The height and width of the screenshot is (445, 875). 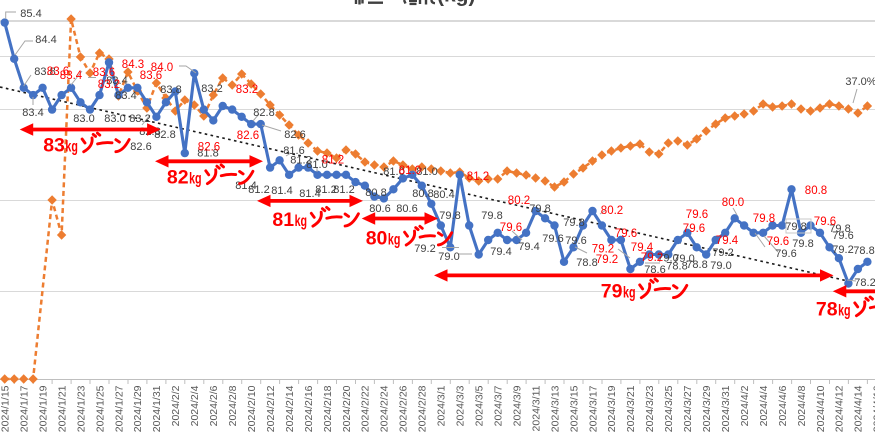 I want to click on svg-text: 83.2, so click(x=247, y=90).